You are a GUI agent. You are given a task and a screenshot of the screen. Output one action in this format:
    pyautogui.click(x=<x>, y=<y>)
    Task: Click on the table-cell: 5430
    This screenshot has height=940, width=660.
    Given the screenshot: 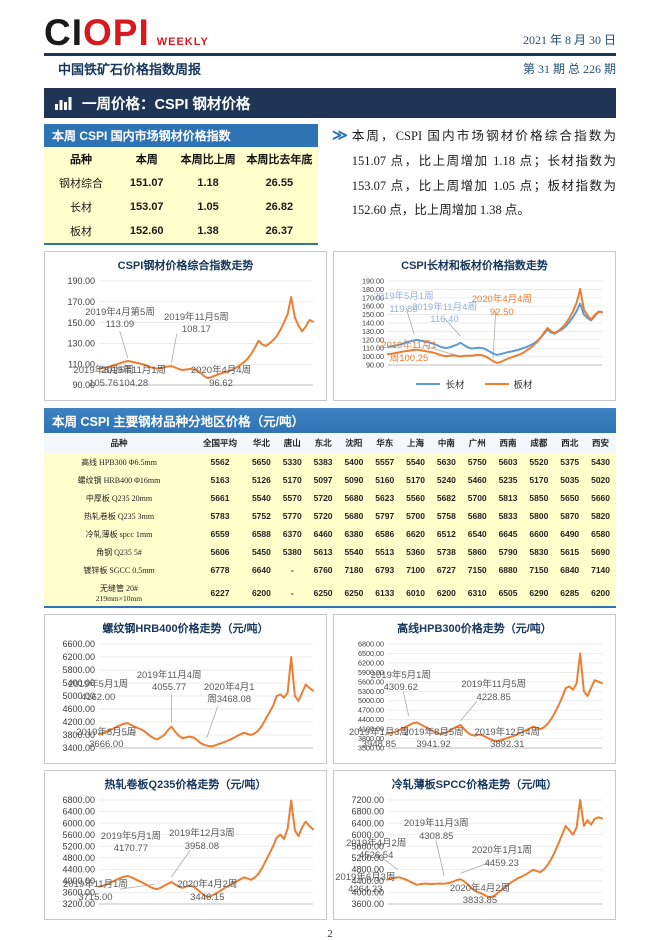 What is the action you would take?
    pyautogui.click(x=601, y=462)
    